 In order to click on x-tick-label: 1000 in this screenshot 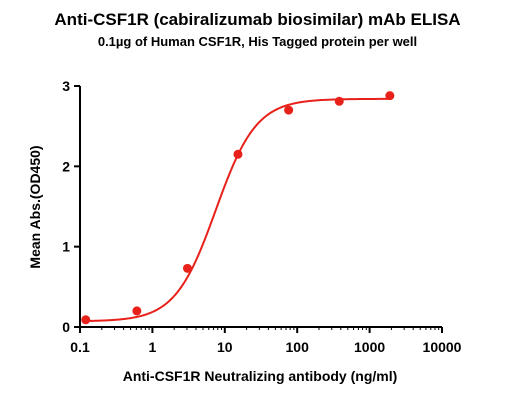, I will do `click(369, 347)`.